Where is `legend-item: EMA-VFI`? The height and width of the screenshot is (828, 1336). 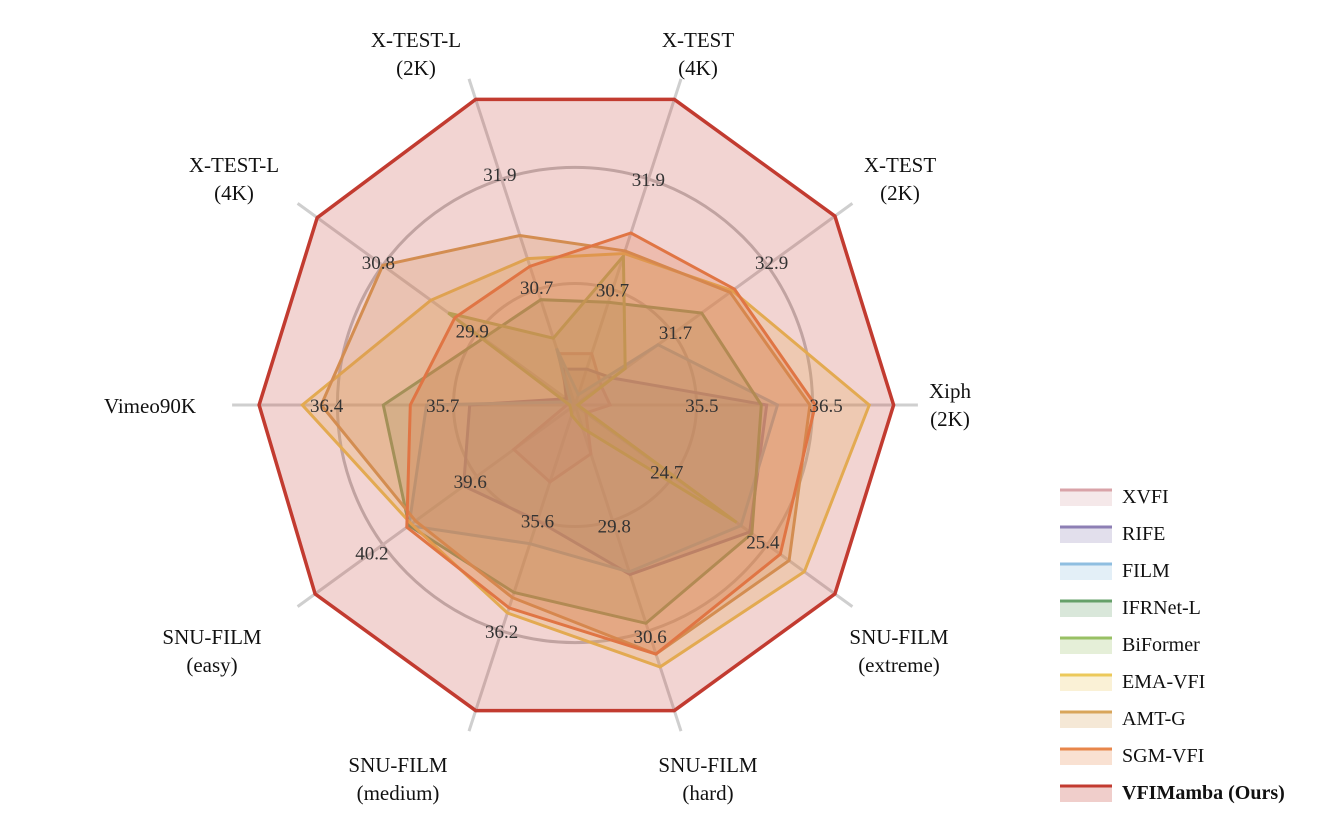 legend-item: EMA-VFI is located at coordinates (1132, 682).